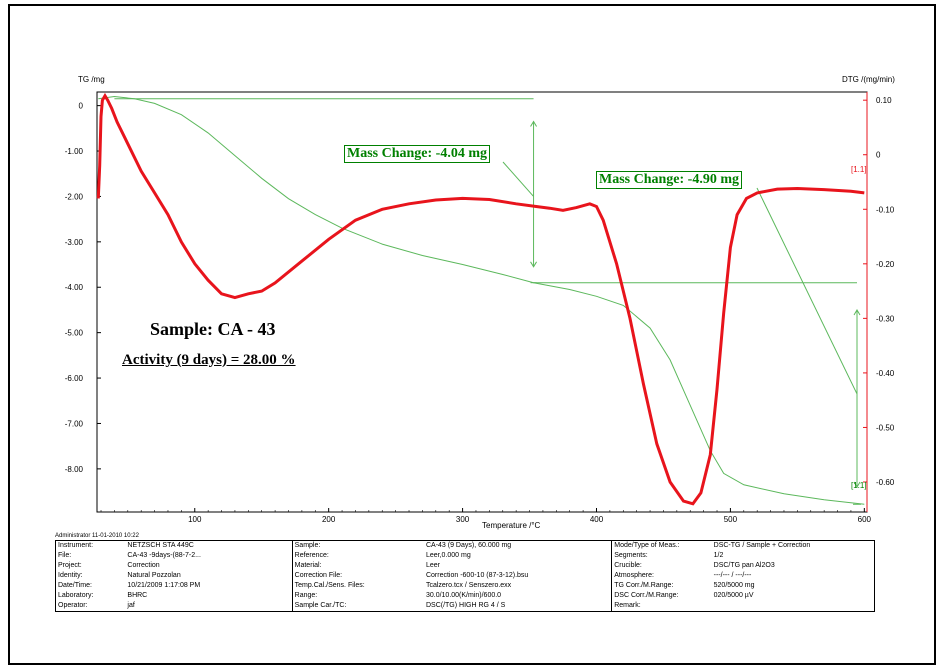 This screenshot has width=946, height=671. What do you see at coordinates (885, 318) in the screenshot?
I see `y-right-tick-label: -0.30` at bounding box center [885, 318].